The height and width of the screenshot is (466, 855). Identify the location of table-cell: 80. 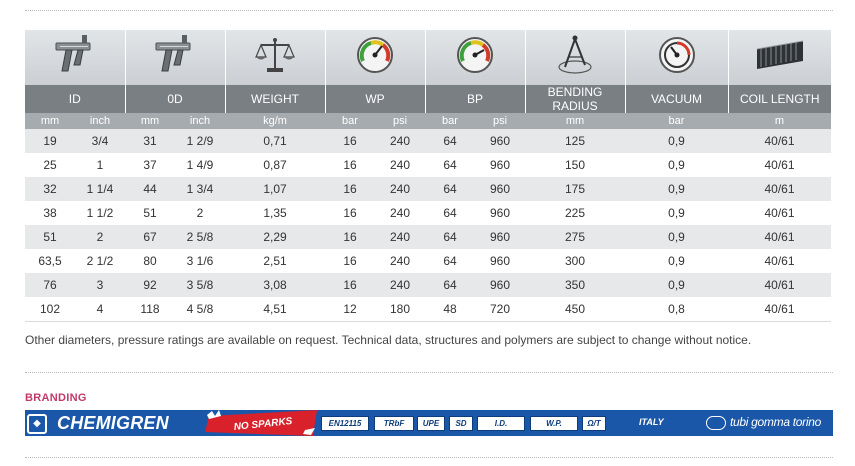
(150, 261).